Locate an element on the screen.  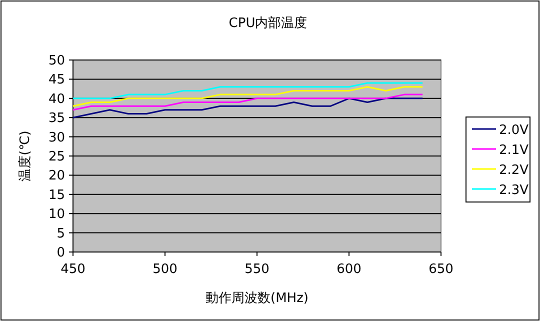
x-axis-title: 動作周波数(MHz) is located at coordinates (257, 298).